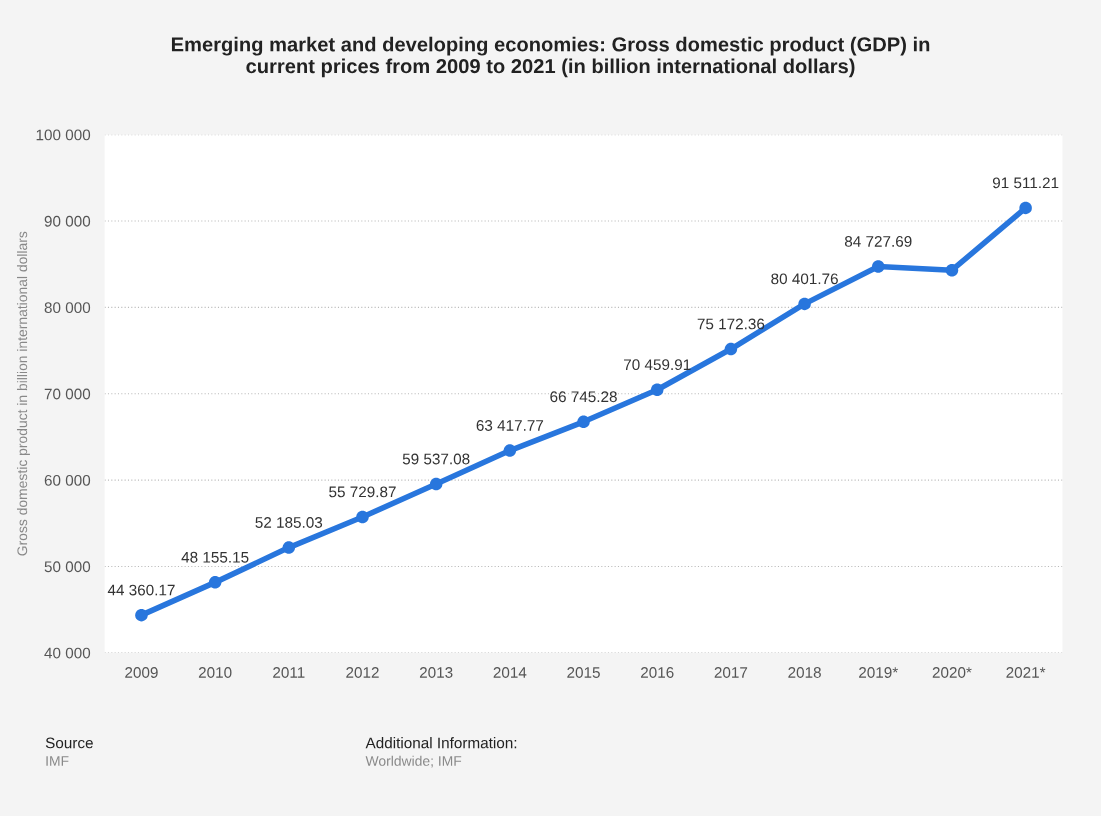 Image resolution: width=1101 pixels, height=816 pixels. Describe the element at coordinates (215, 557) in the screenshot. I see `data-label: 48 155.15` at that location.